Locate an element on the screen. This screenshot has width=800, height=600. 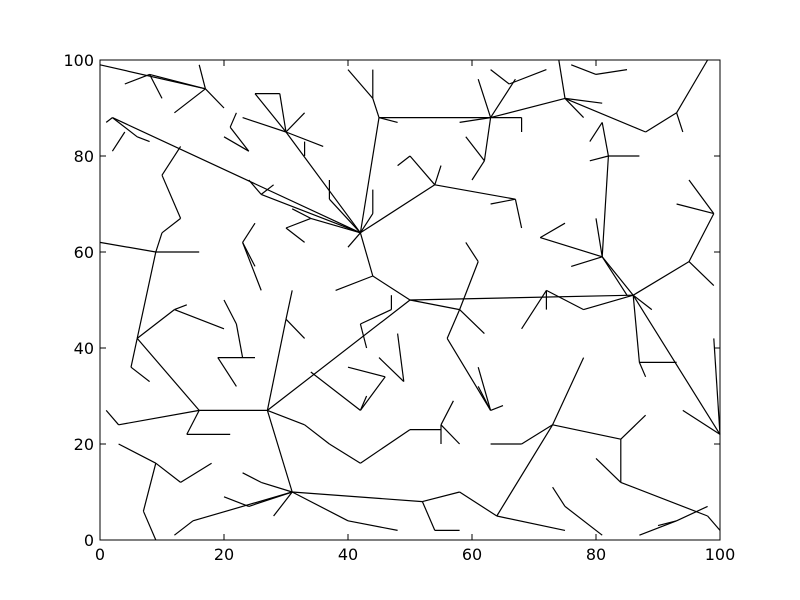
y-tick-label: 80 is located at coordinates (84, 156).